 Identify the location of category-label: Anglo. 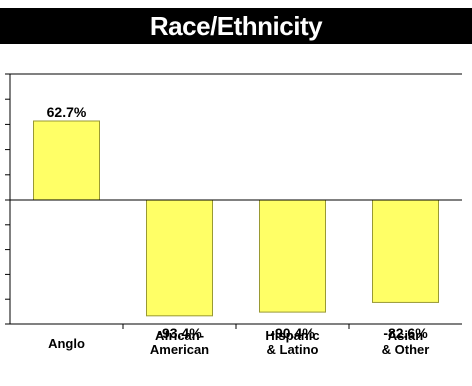
(66, 343).